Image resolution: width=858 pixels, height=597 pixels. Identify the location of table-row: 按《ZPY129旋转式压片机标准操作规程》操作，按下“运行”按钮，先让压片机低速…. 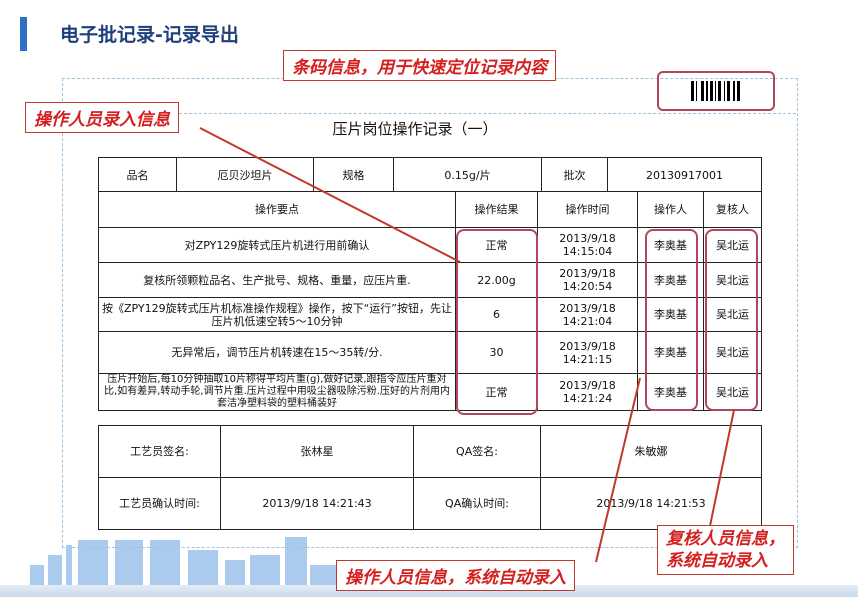
(430, 314).